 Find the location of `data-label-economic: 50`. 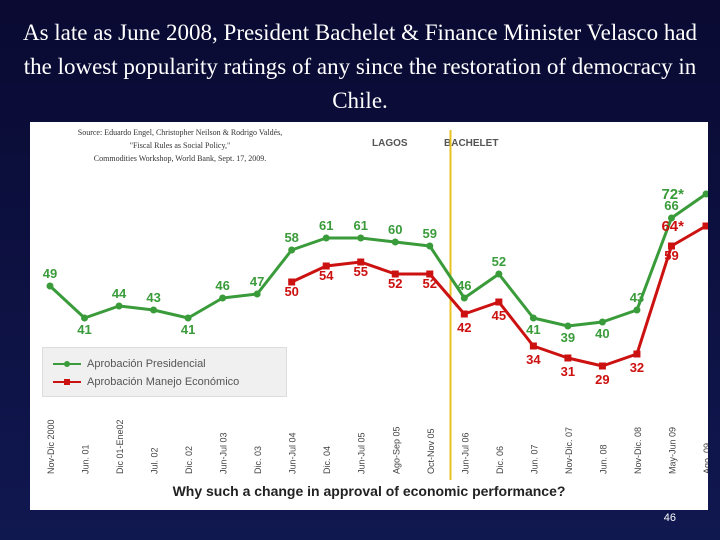

data-label-economic: 50 is located at coordinates (291, 291).